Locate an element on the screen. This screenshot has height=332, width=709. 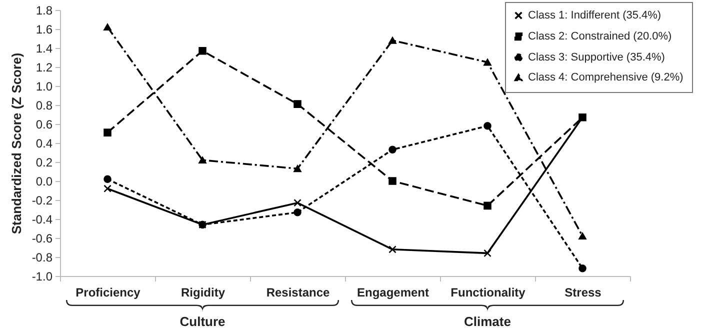
text: Climate is located at coordinates (487, 321).